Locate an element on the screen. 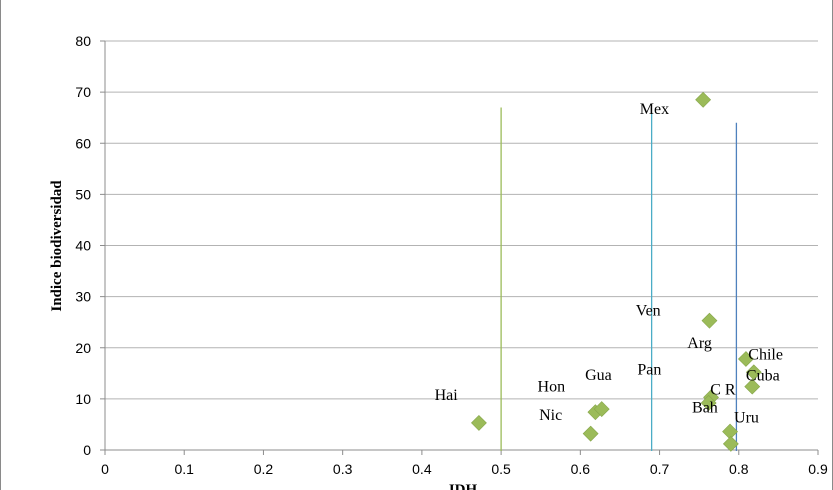  point-label: Chile is located at coordinates (765, 355).